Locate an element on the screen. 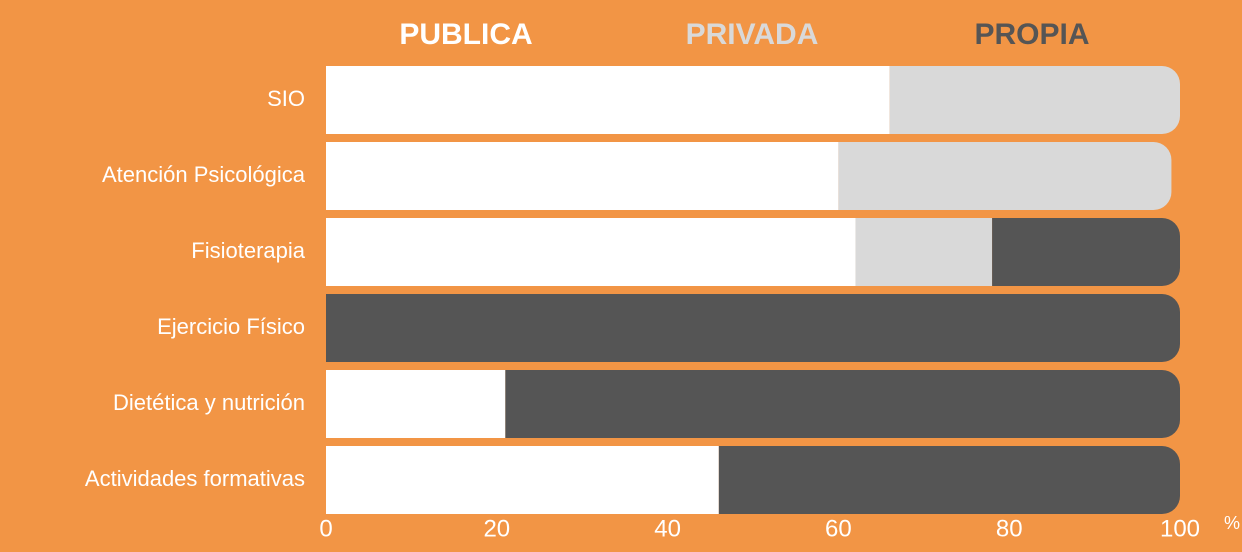 This screenshot has width=1242, height=552. legend-entry: PROPIA is located at coordinates (1031, 34).